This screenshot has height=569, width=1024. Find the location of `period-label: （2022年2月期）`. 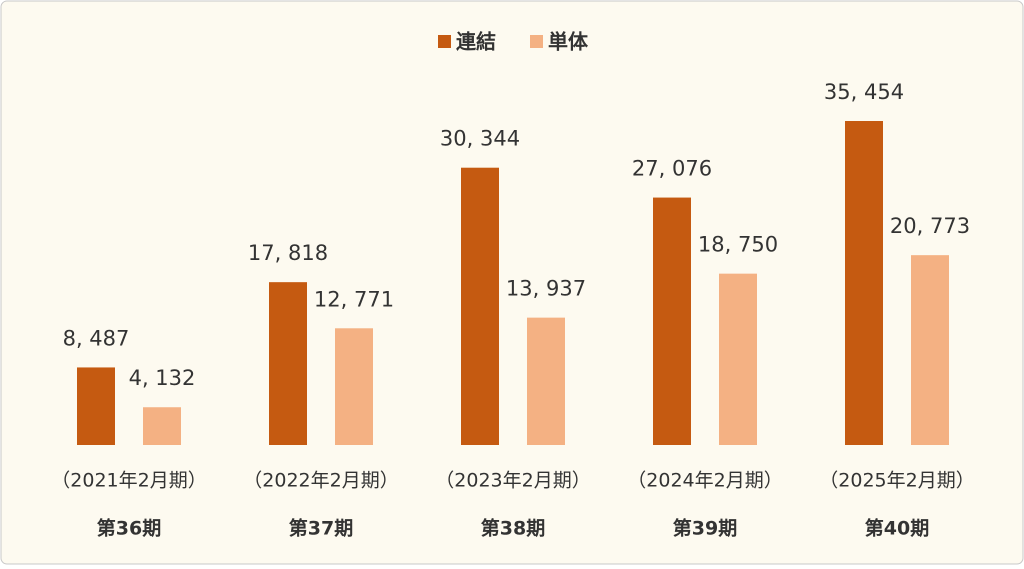

period-label: （2022年2月期） is located at coordinates (320, 481).